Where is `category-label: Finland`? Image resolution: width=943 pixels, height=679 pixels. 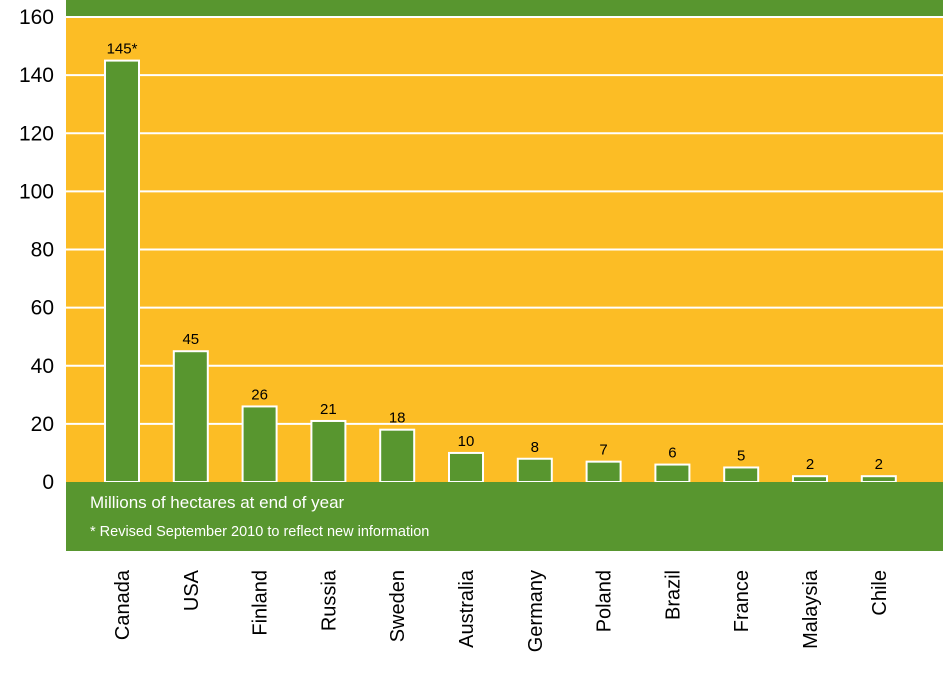 category-label: Finland is located at coordinates (261, 603).